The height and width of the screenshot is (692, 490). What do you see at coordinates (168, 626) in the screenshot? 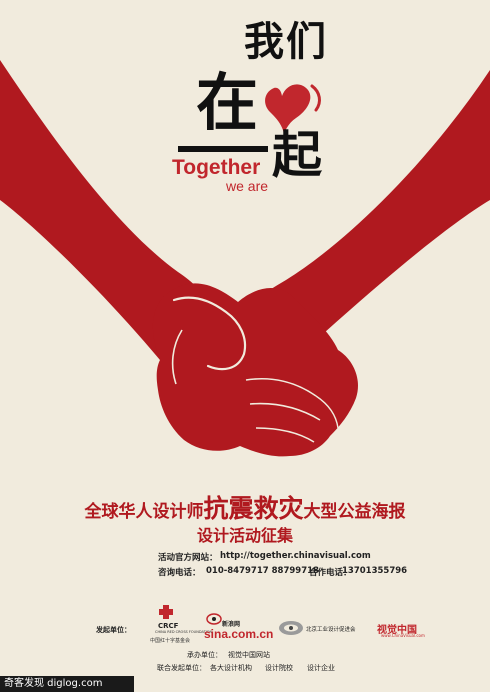
I see `crcf-logo-text: CRCF` at bounding box center [168, 626].